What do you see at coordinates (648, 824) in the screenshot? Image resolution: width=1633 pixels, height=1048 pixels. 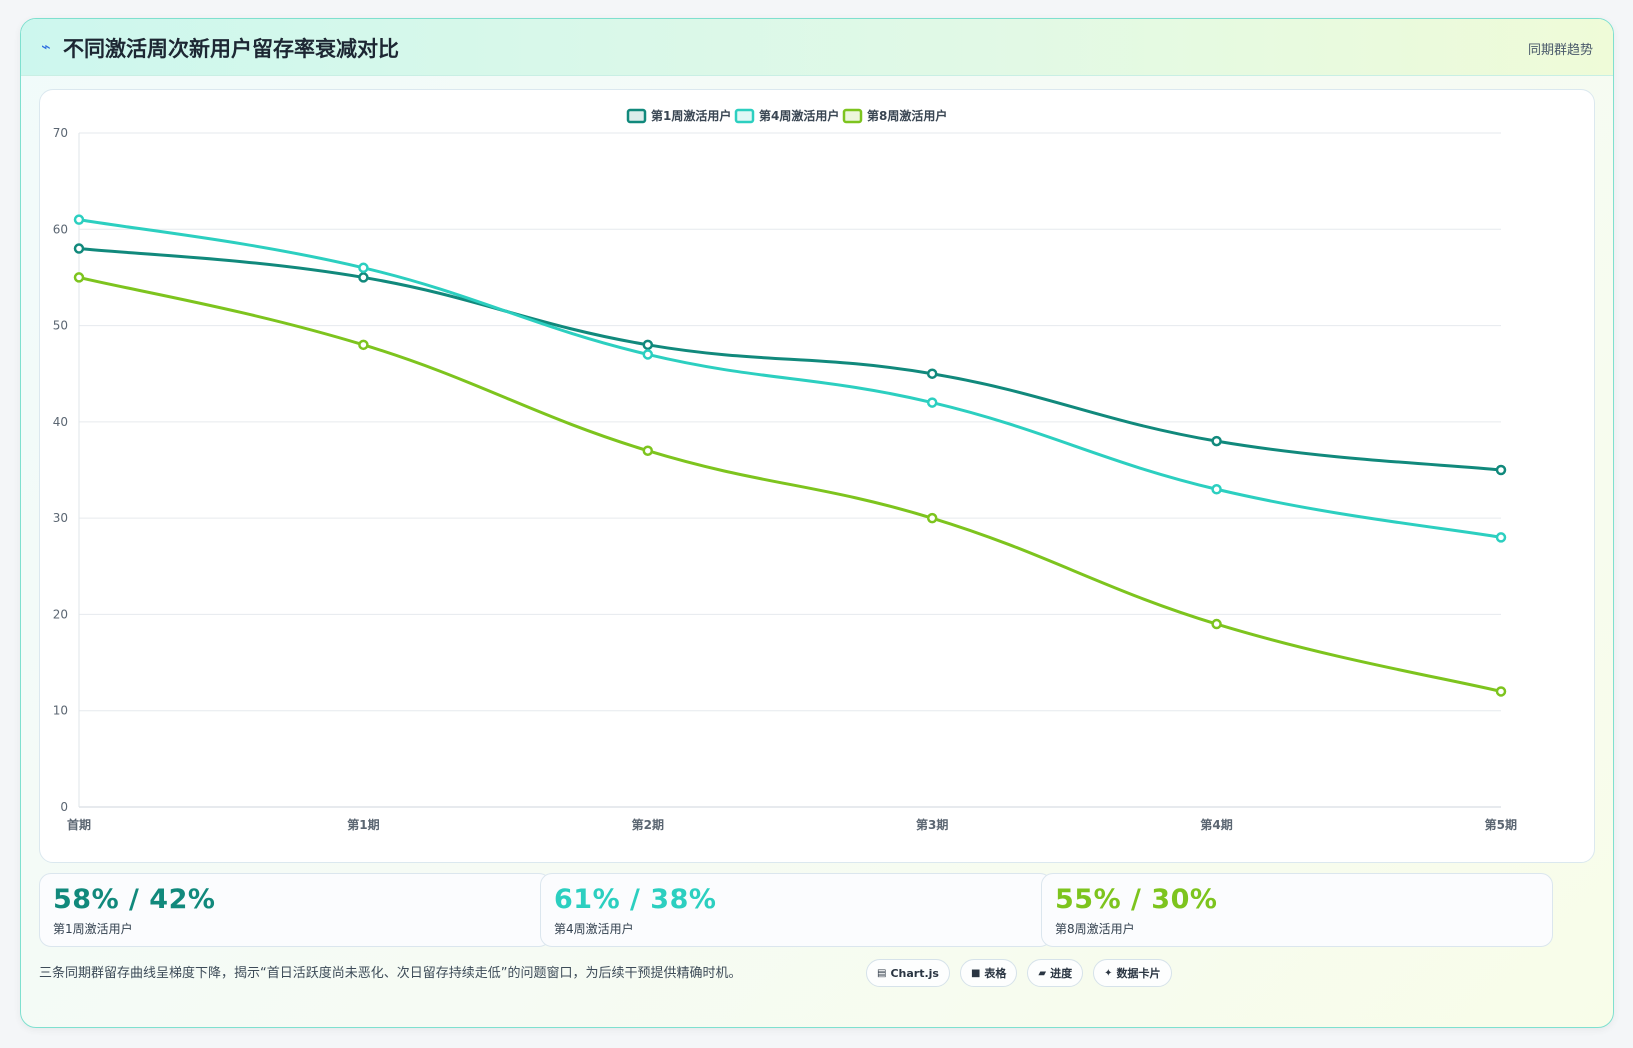 I see `x-tick-label: 第2期` at bounding box center [648, 824].